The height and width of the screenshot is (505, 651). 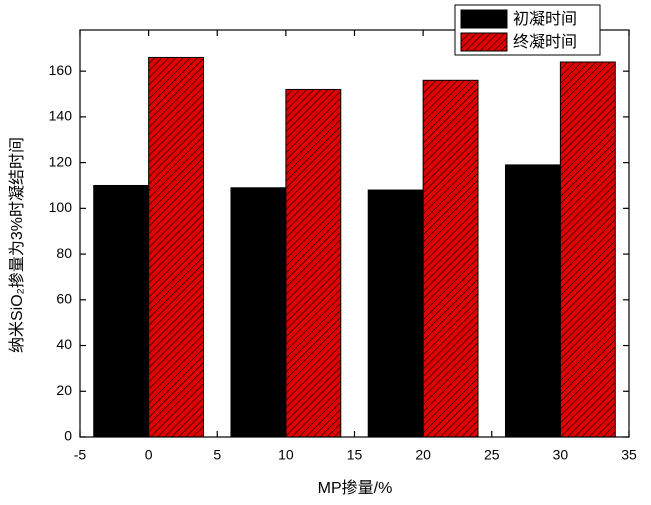 I want to click on x-axis-label: MP掺量/%, so click(x=355, y=488).